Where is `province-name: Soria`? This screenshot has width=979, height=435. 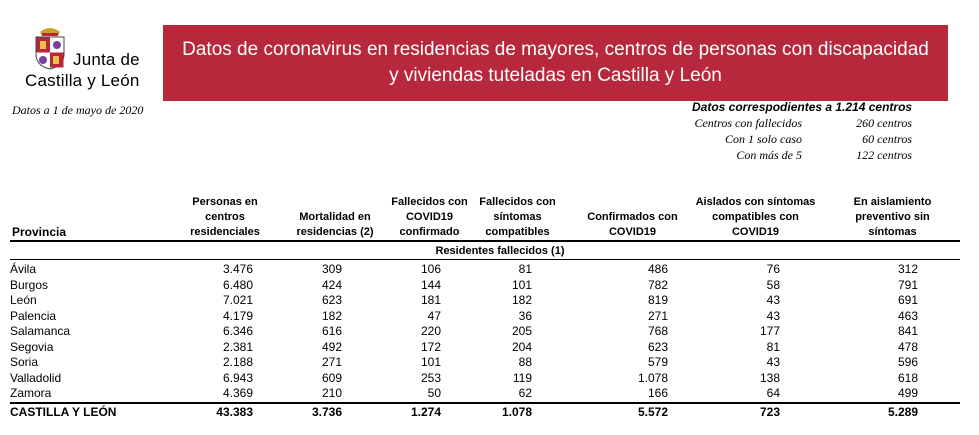
province-name: Soria is located at coordinates (24, 362).